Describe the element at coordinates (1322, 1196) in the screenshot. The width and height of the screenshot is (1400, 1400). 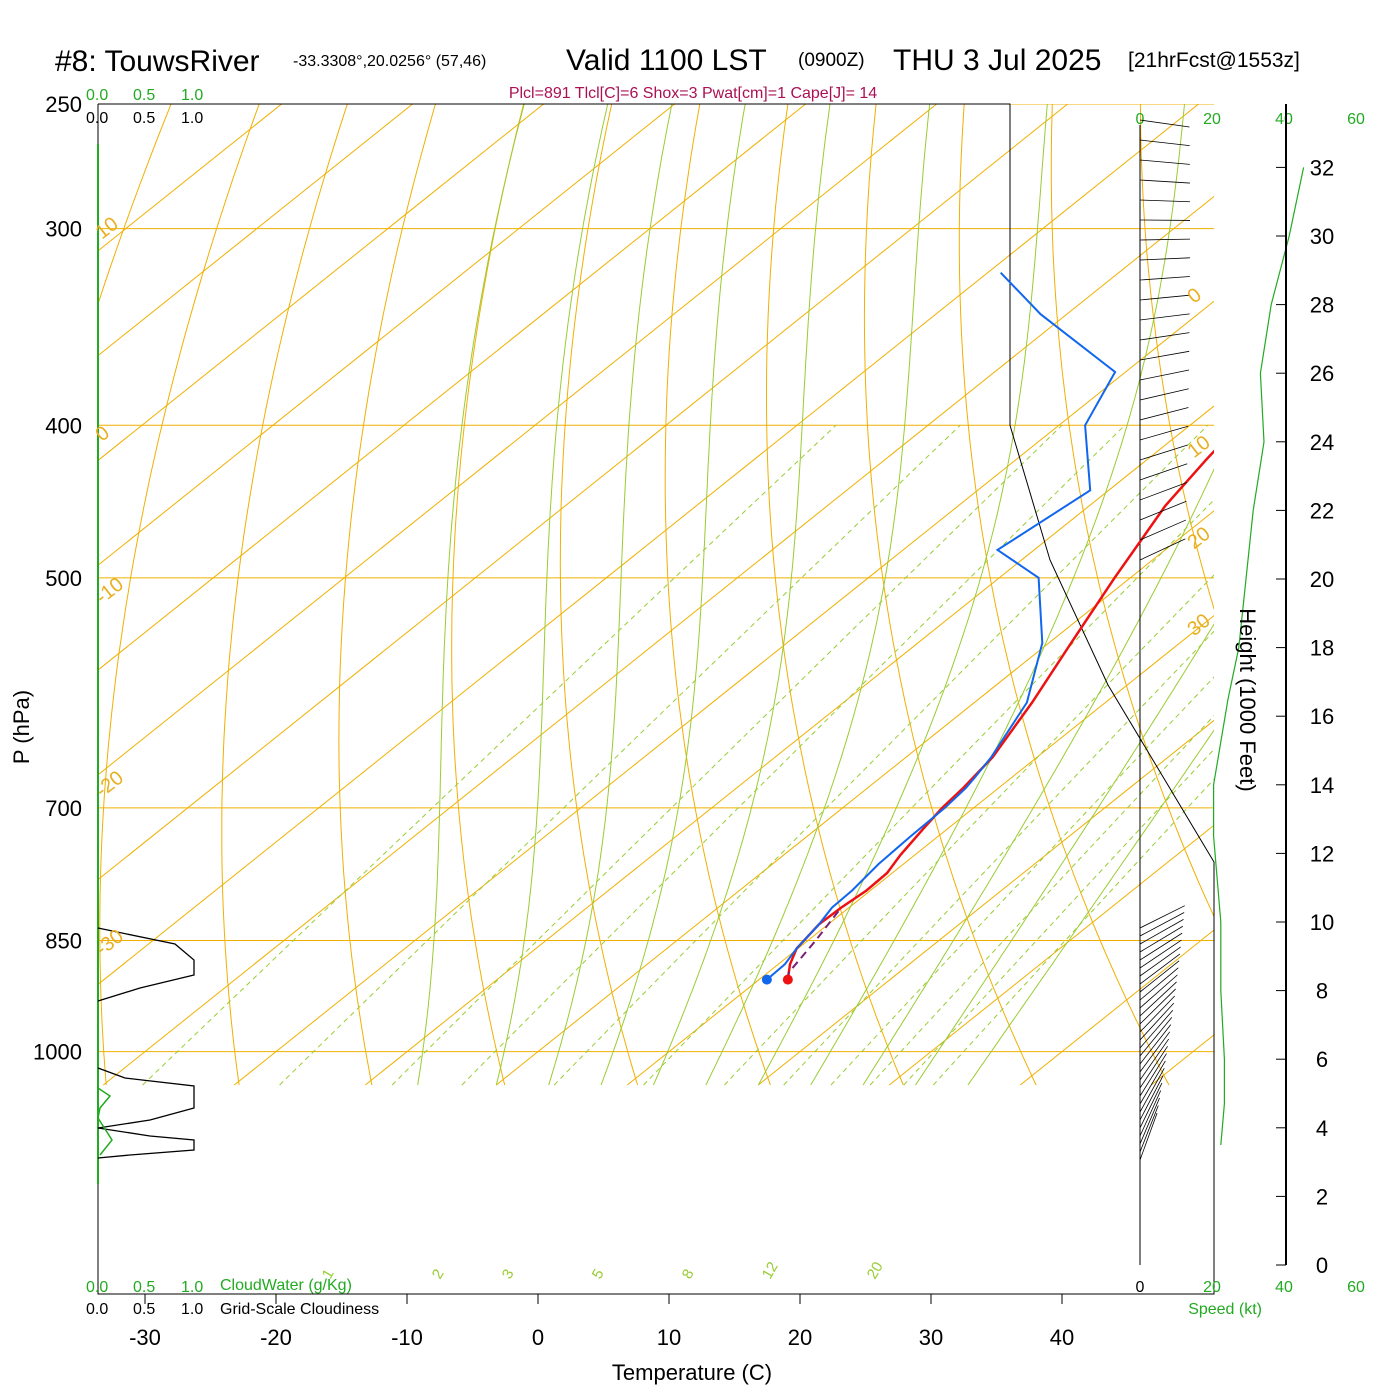
I see `height-tick-2: 2` at that location.